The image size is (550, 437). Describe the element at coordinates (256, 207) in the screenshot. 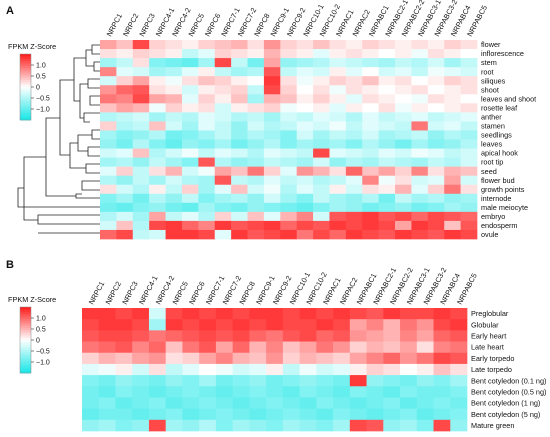

I see `heatmap-a-cell-r18-c9` at that location.